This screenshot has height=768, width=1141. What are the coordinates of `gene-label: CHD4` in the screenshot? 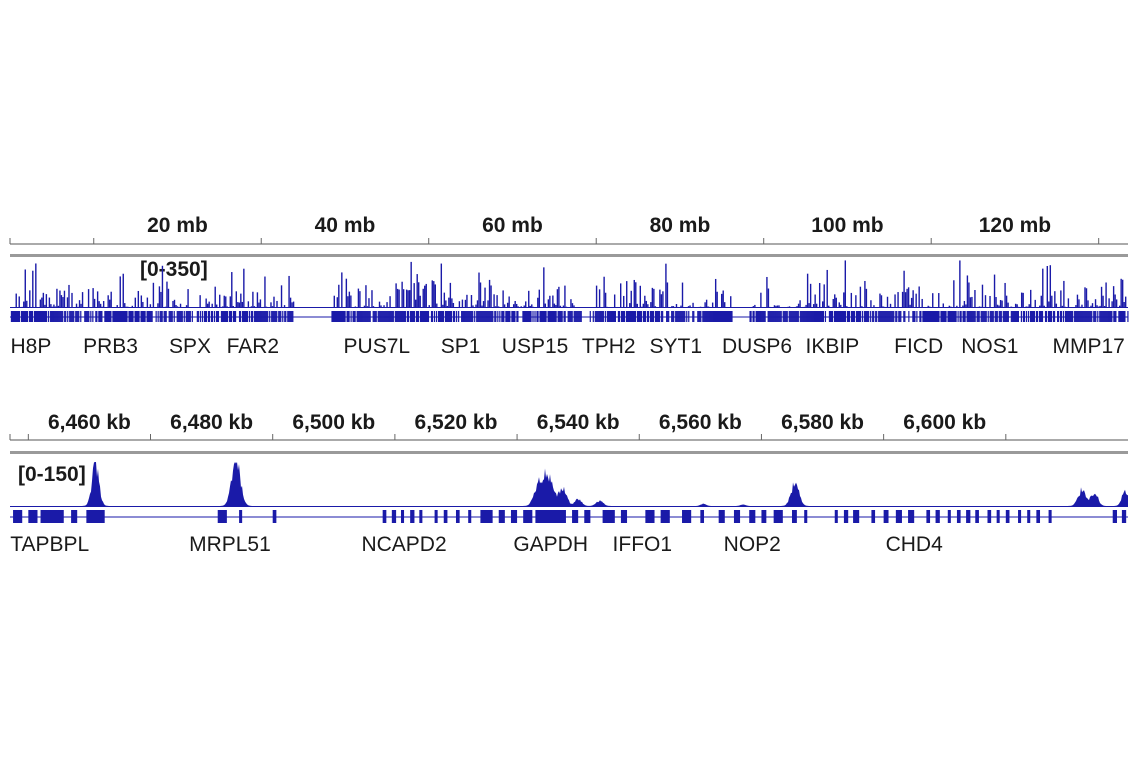 It's located at (914, 544).